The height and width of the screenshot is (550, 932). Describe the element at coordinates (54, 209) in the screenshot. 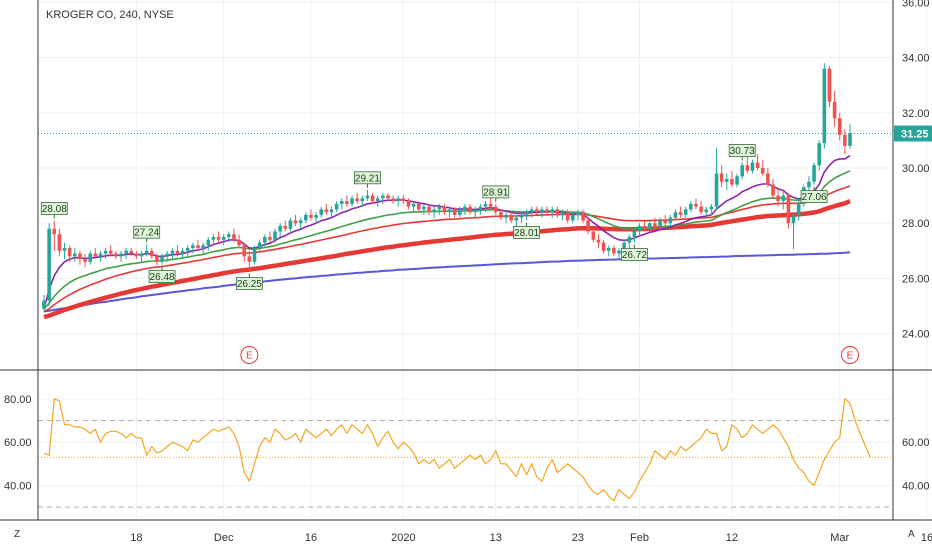

I see `price-callout-label: 28.08` at that location.